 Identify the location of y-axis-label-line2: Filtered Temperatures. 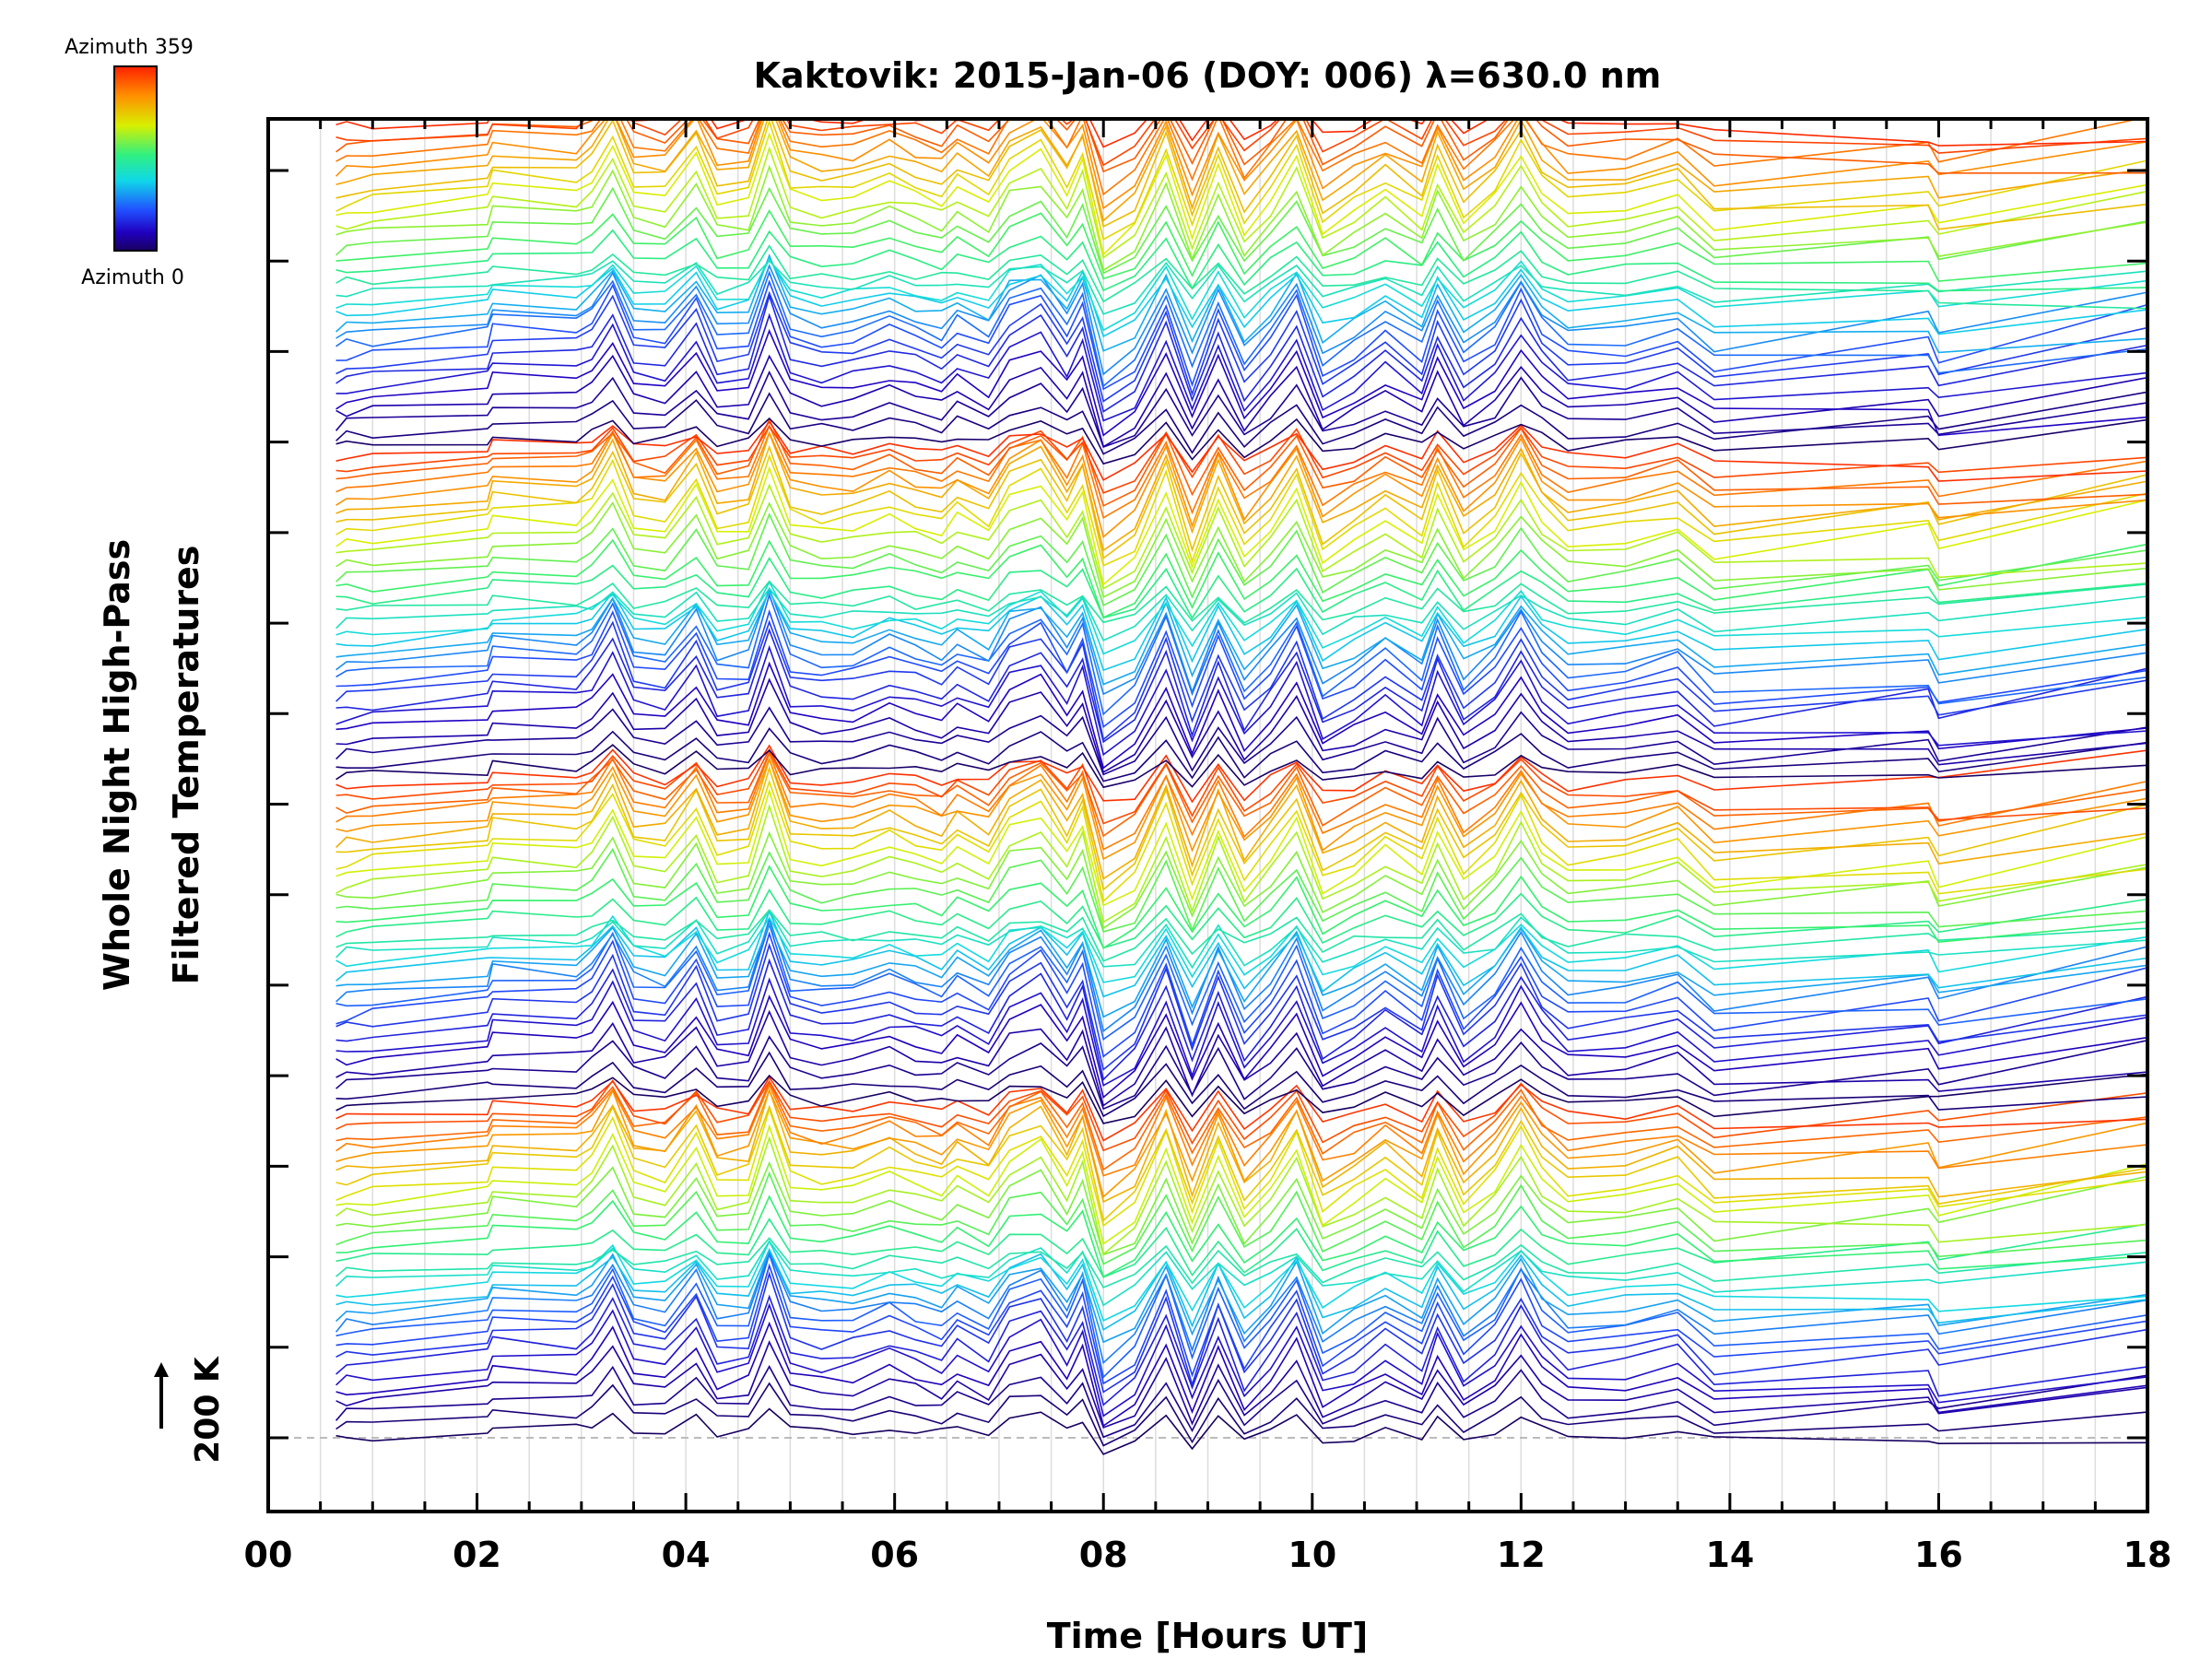
(186, 765).